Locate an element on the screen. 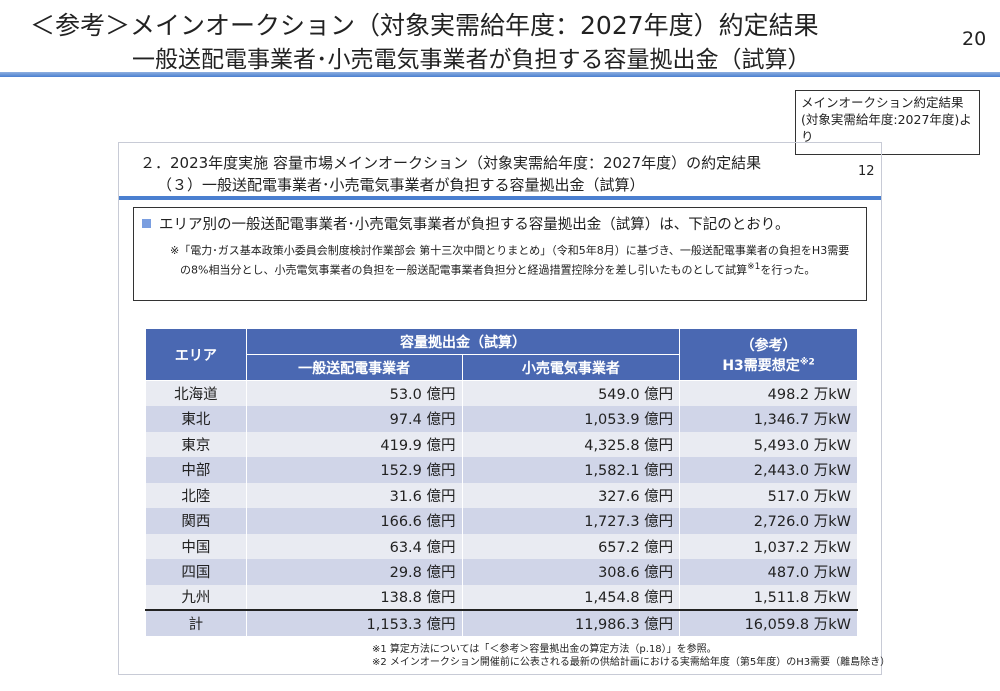  header-area: エリア is located at coordinates (196, 354).